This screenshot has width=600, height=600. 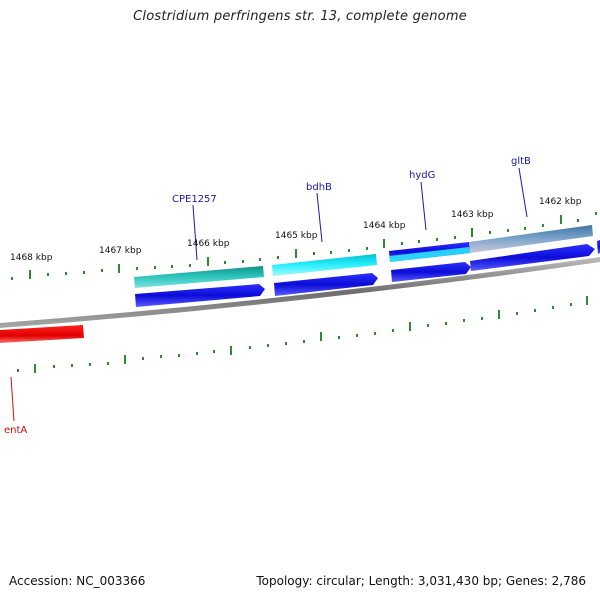 What do you see at coordinates (523, 192) in the screenshot?
I see `leader-gltB` at bounding box center [523, 192].